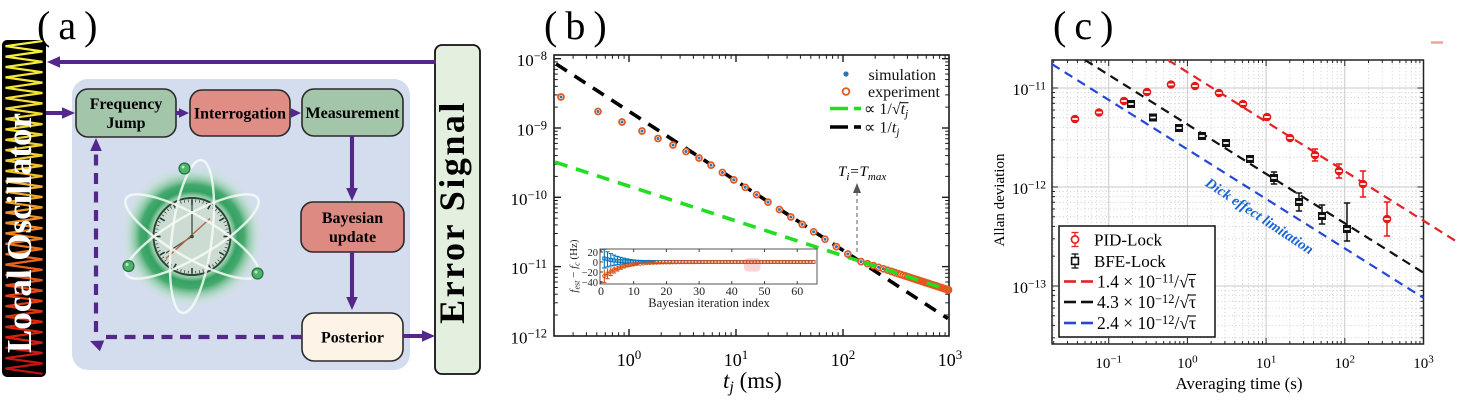 The image size is (1457, 411). Describe the element at coordinates (1130, 261) in the screenshot. I see `svg-text: BFE-Lock` at that location.